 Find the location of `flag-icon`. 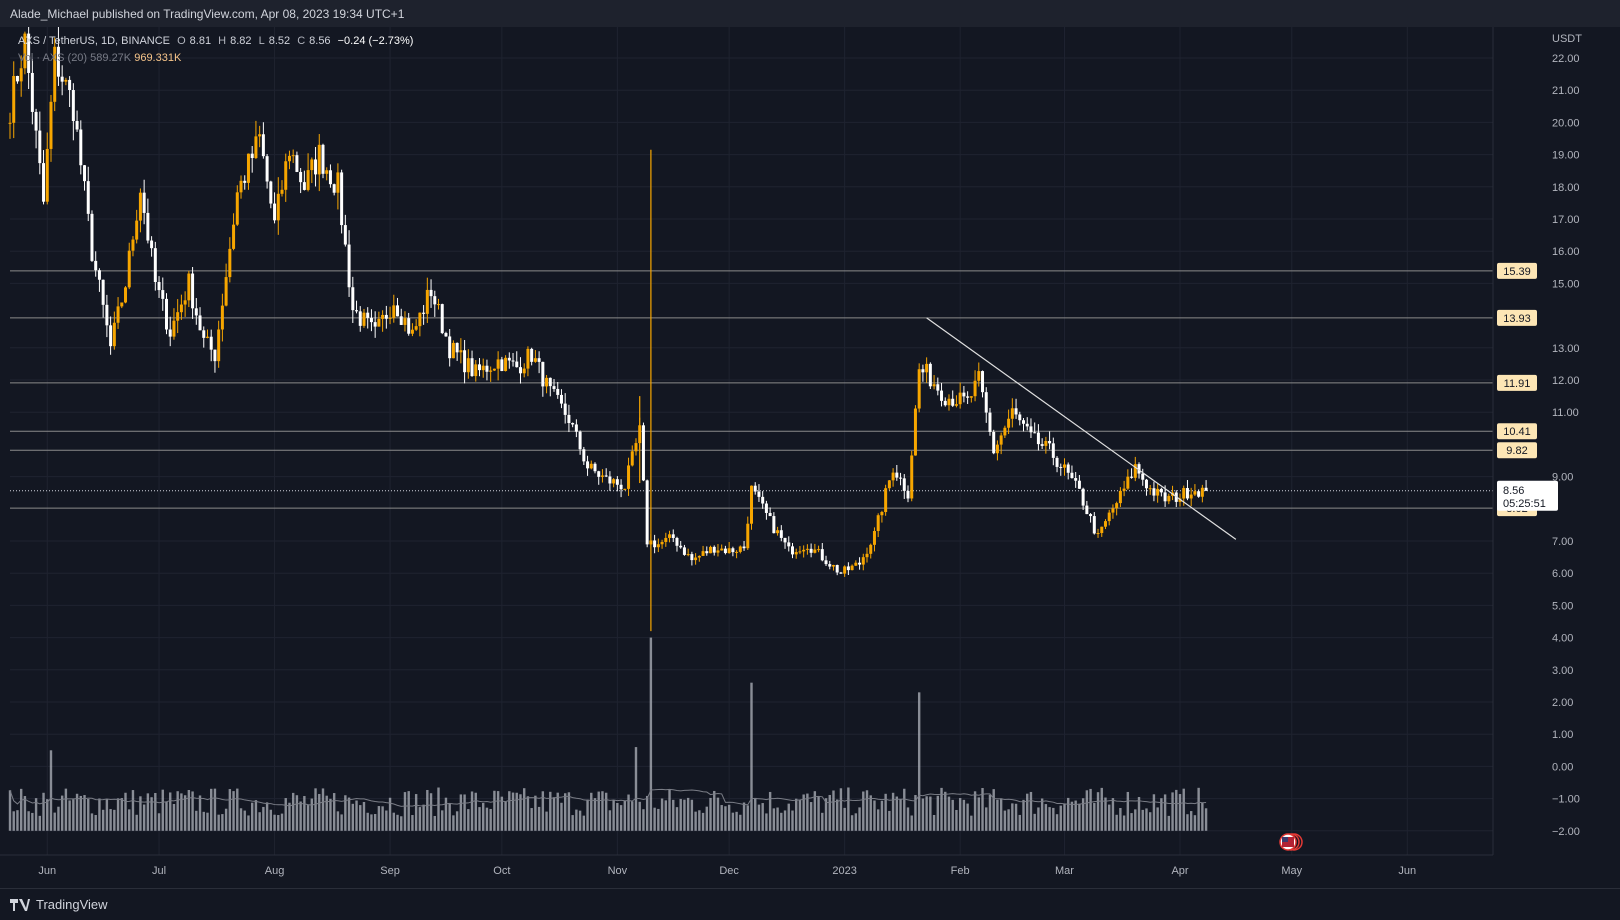

flag-icon is located at coordinates (1291, 842).